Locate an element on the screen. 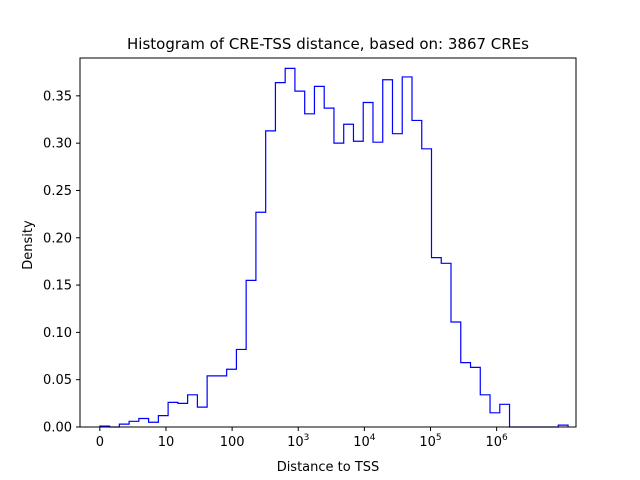 The image size is (640, 480). x-tick-label: 100 is located at coordinates (232, 442).